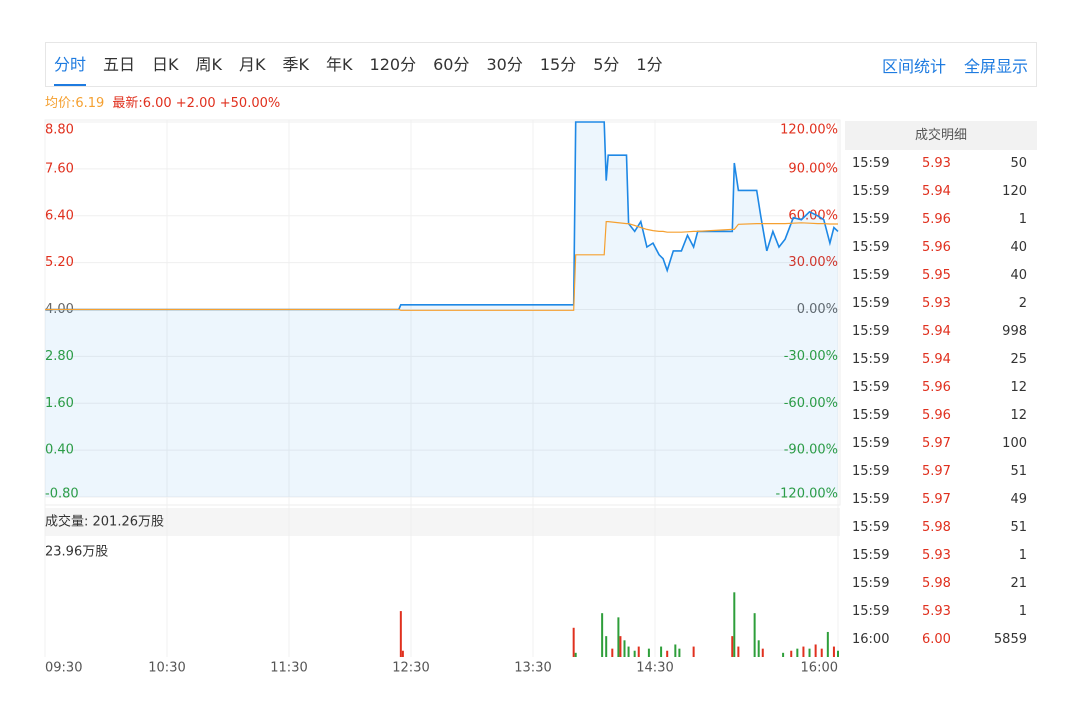  What do you see at coordinates (162, 101) in the screenshot?
I see `price-header: 均价:6.19 最新:6.00 +2.00 +50.00%` at bounding box center [162, 101].